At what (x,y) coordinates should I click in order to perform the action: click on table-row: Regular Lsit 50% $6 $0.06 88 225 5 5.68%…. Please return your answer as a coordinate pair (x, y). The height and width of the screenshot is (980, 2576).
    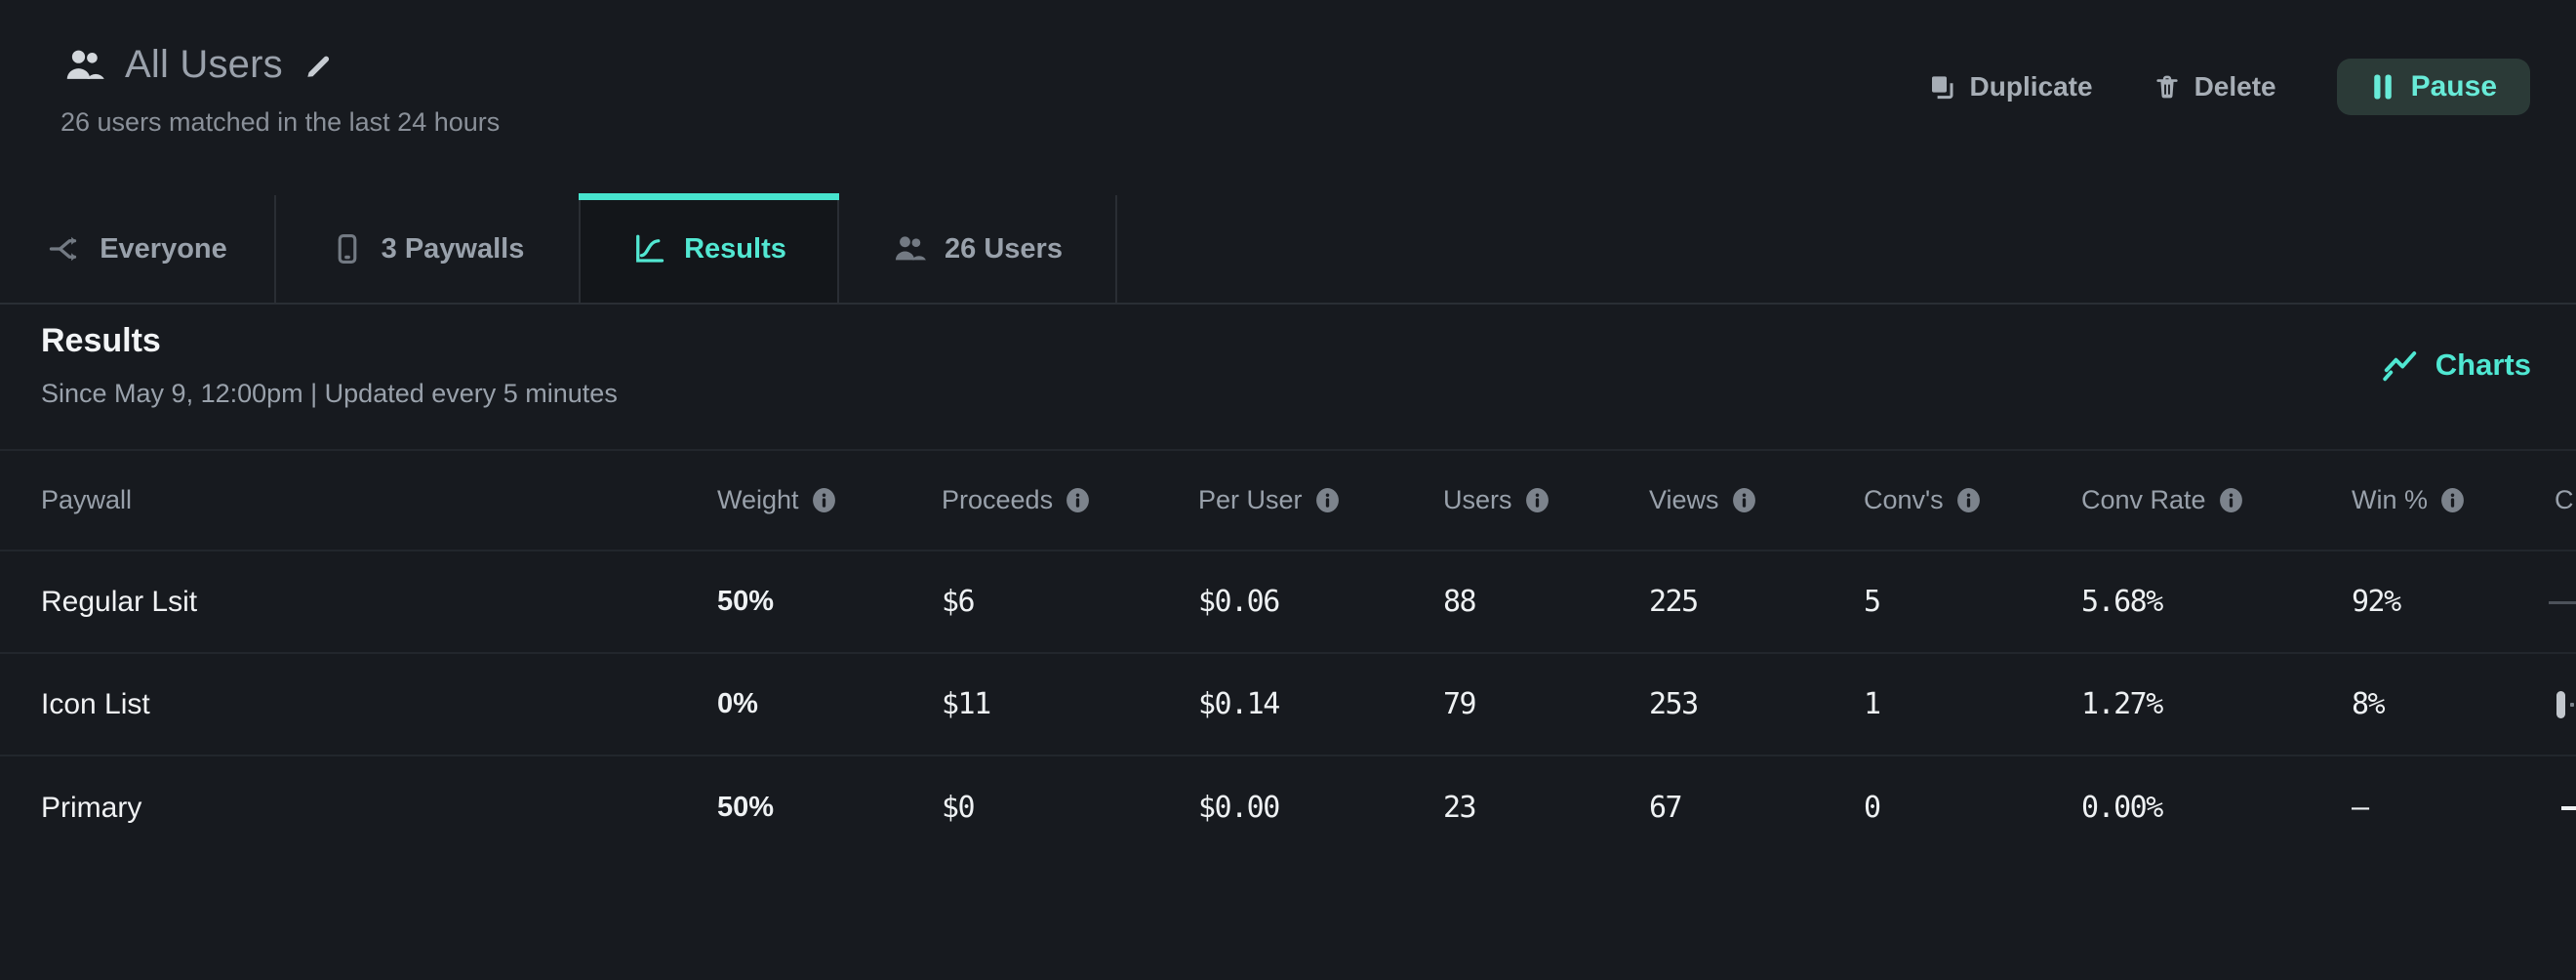
    Looking at the image, I should click on (1288, 603).